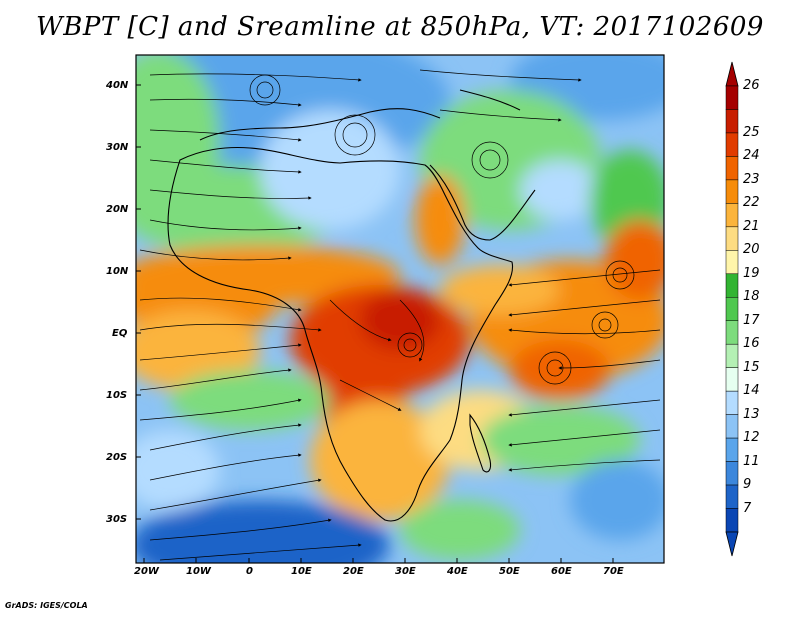 The image size is (800, 618). What do you see at coordinates (751, 85) in the screenshot?
I see `colorbar-label: 26` at bounding box center [751, 85].